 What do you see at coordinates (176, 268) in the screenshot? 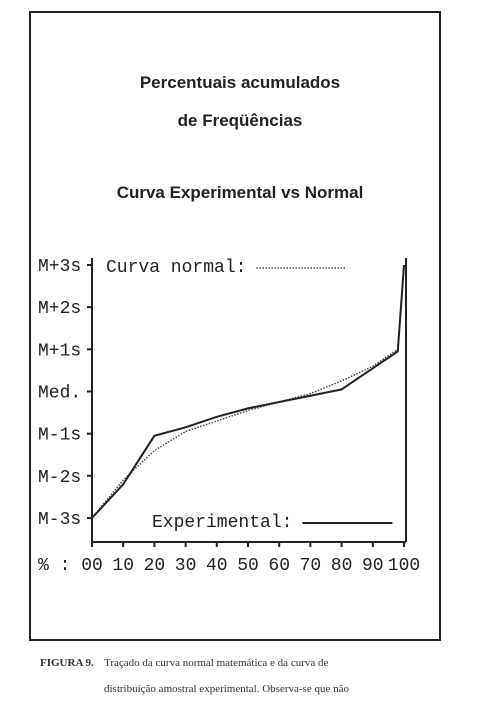
I see `legend-label: Curva normal:` at bounding box center [176, 268].